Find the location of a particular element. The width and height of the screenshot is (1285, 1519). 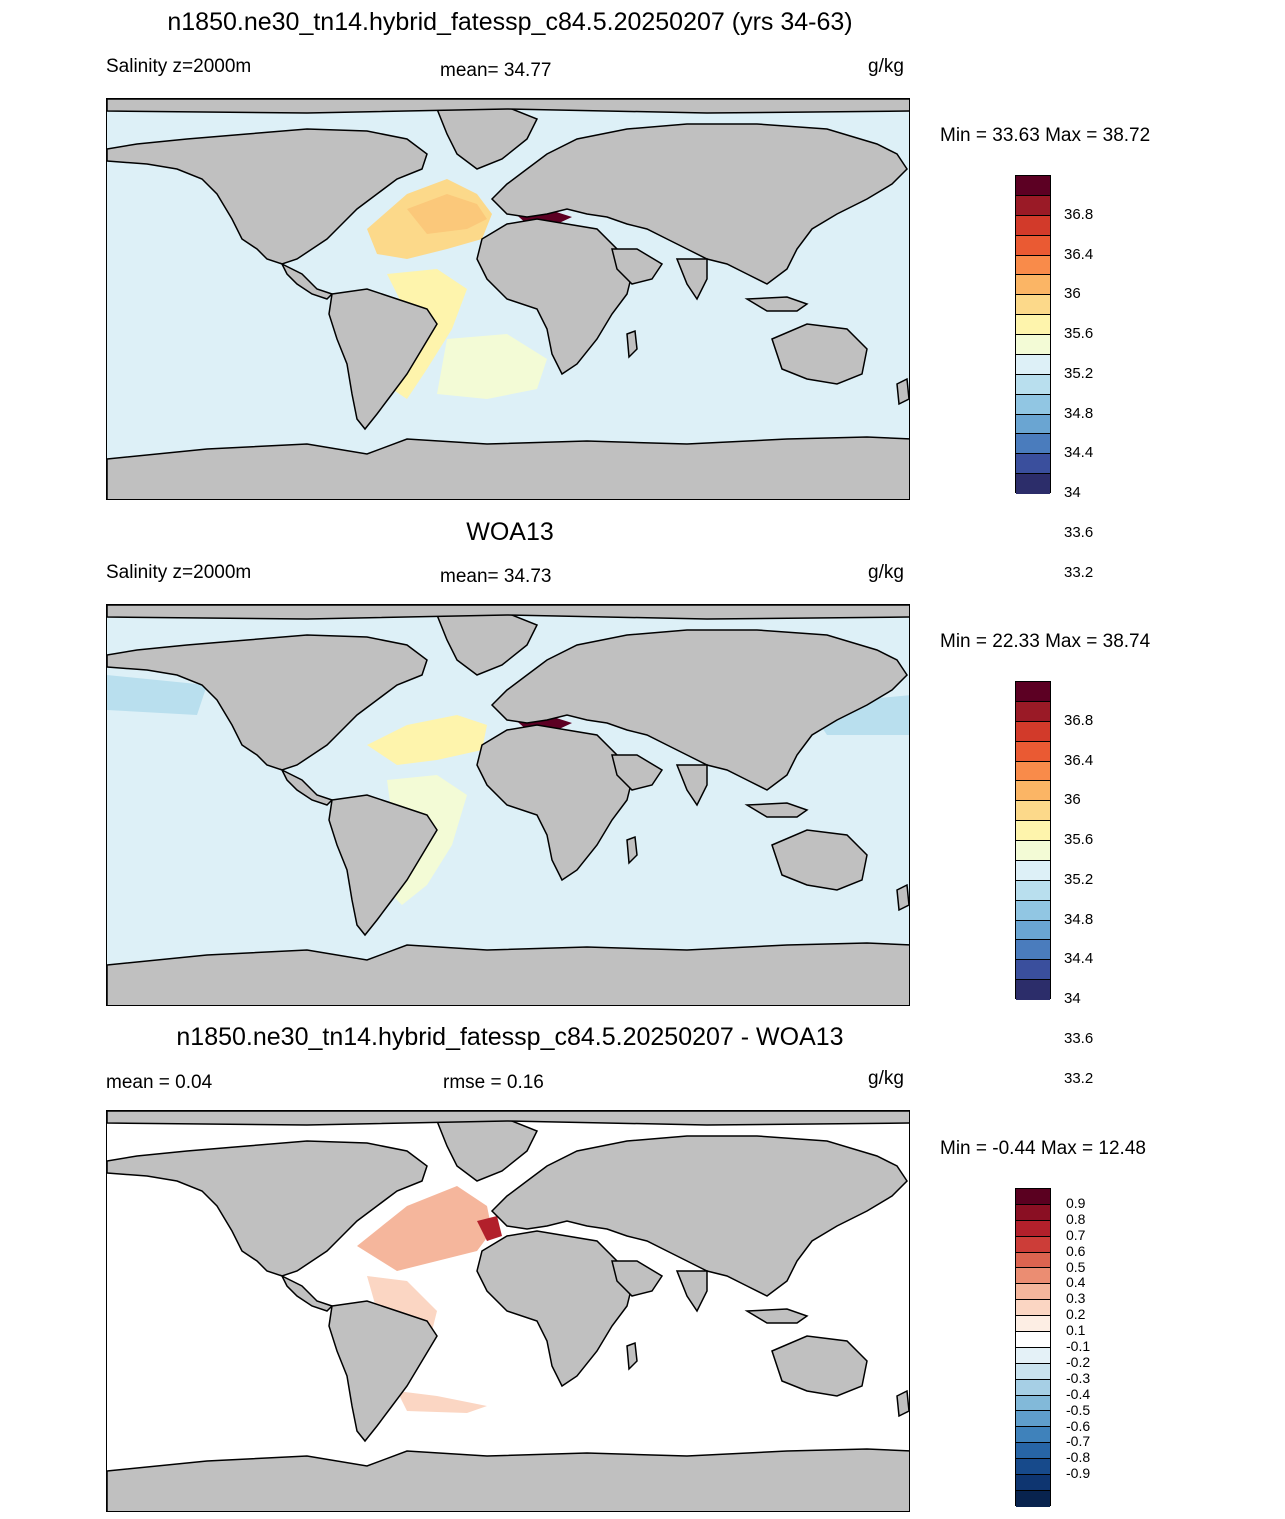

panel-3-mean-label: mean = 0.04 is located at coordinates (159, 1082).